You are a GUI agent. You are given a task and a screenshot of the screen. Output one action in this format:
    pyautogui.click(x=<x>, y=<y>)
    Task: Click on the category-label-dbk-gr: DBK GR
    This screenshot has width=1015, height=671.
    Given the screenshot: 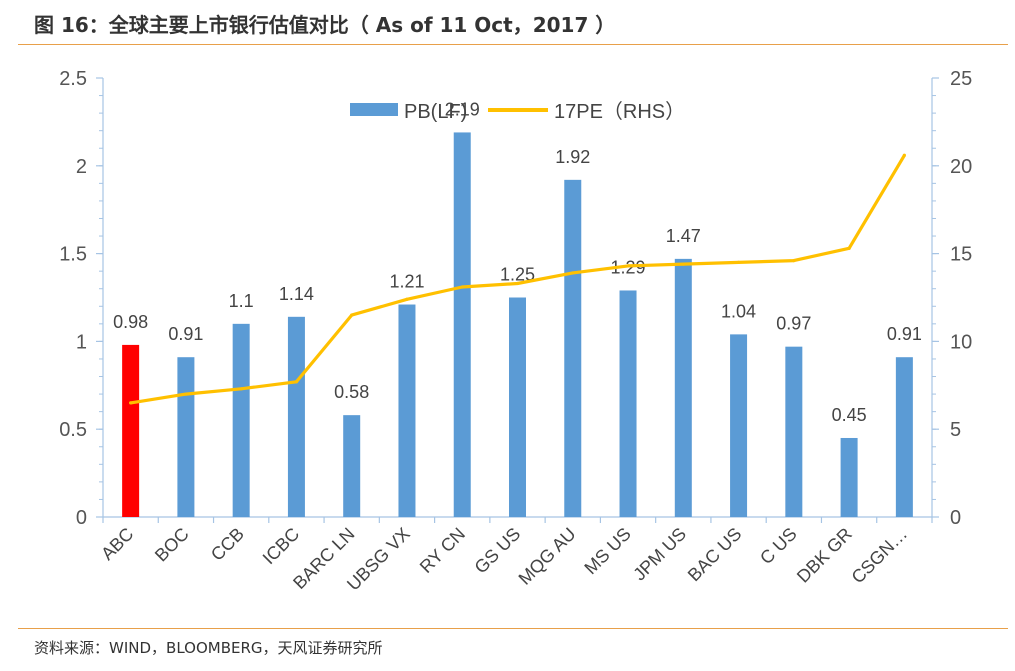 What is the action you would take?
    pyautogui.click(x=824, y=555)
    